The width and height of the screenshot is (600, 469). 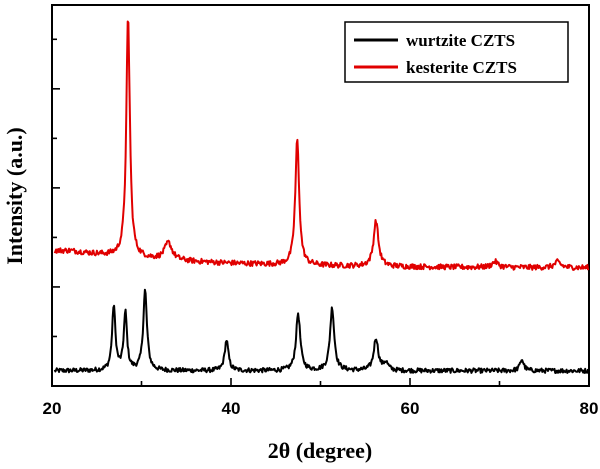 I want to click on legend-label-kesterite: kesterite CZTS, so click(x=461, y=67).